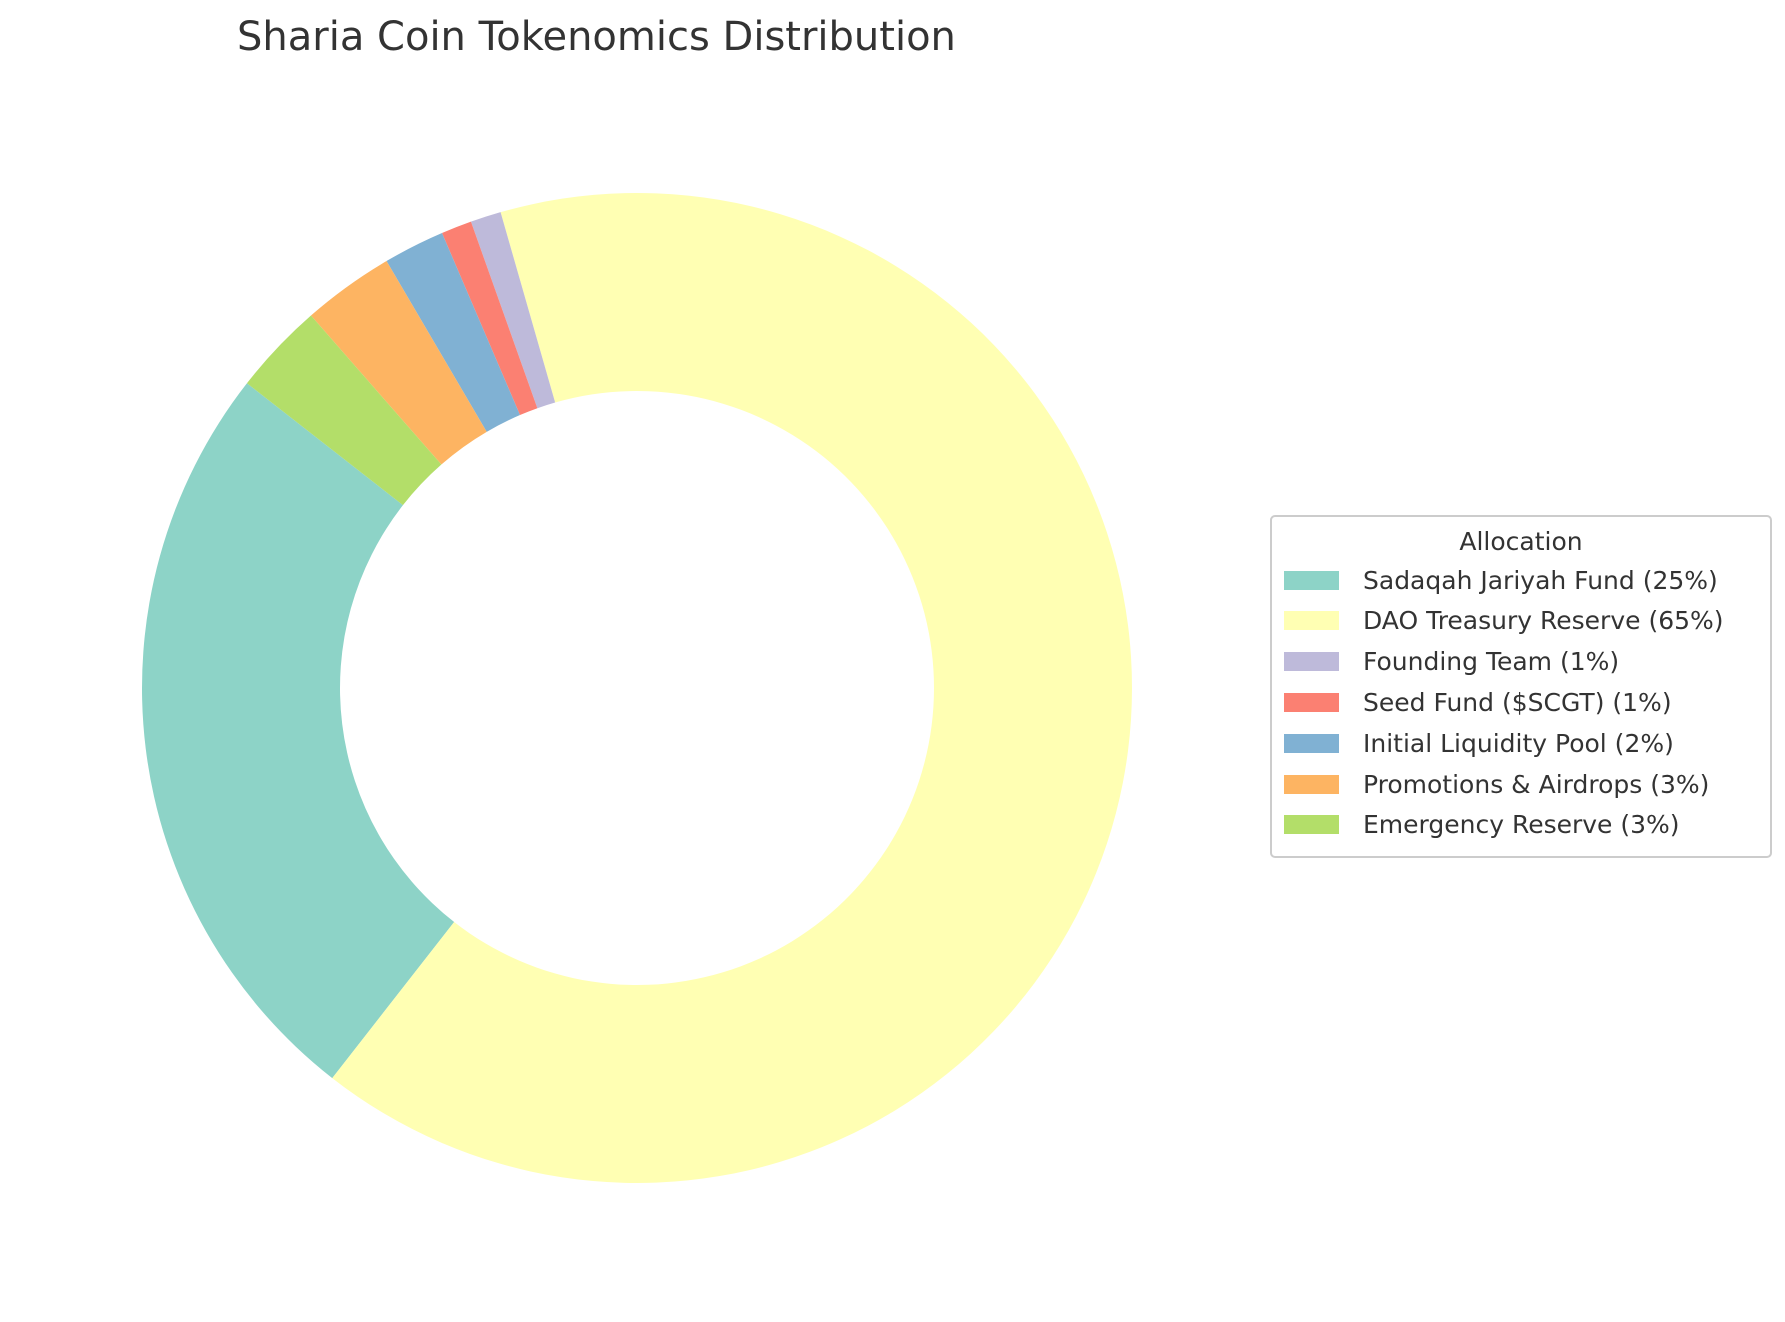 The image size is (1785, 1322). What do you see at coordinates (1521, 541) in the screenshot?
I see `legend-title: Allocation` at bounding box center [1521, 541].